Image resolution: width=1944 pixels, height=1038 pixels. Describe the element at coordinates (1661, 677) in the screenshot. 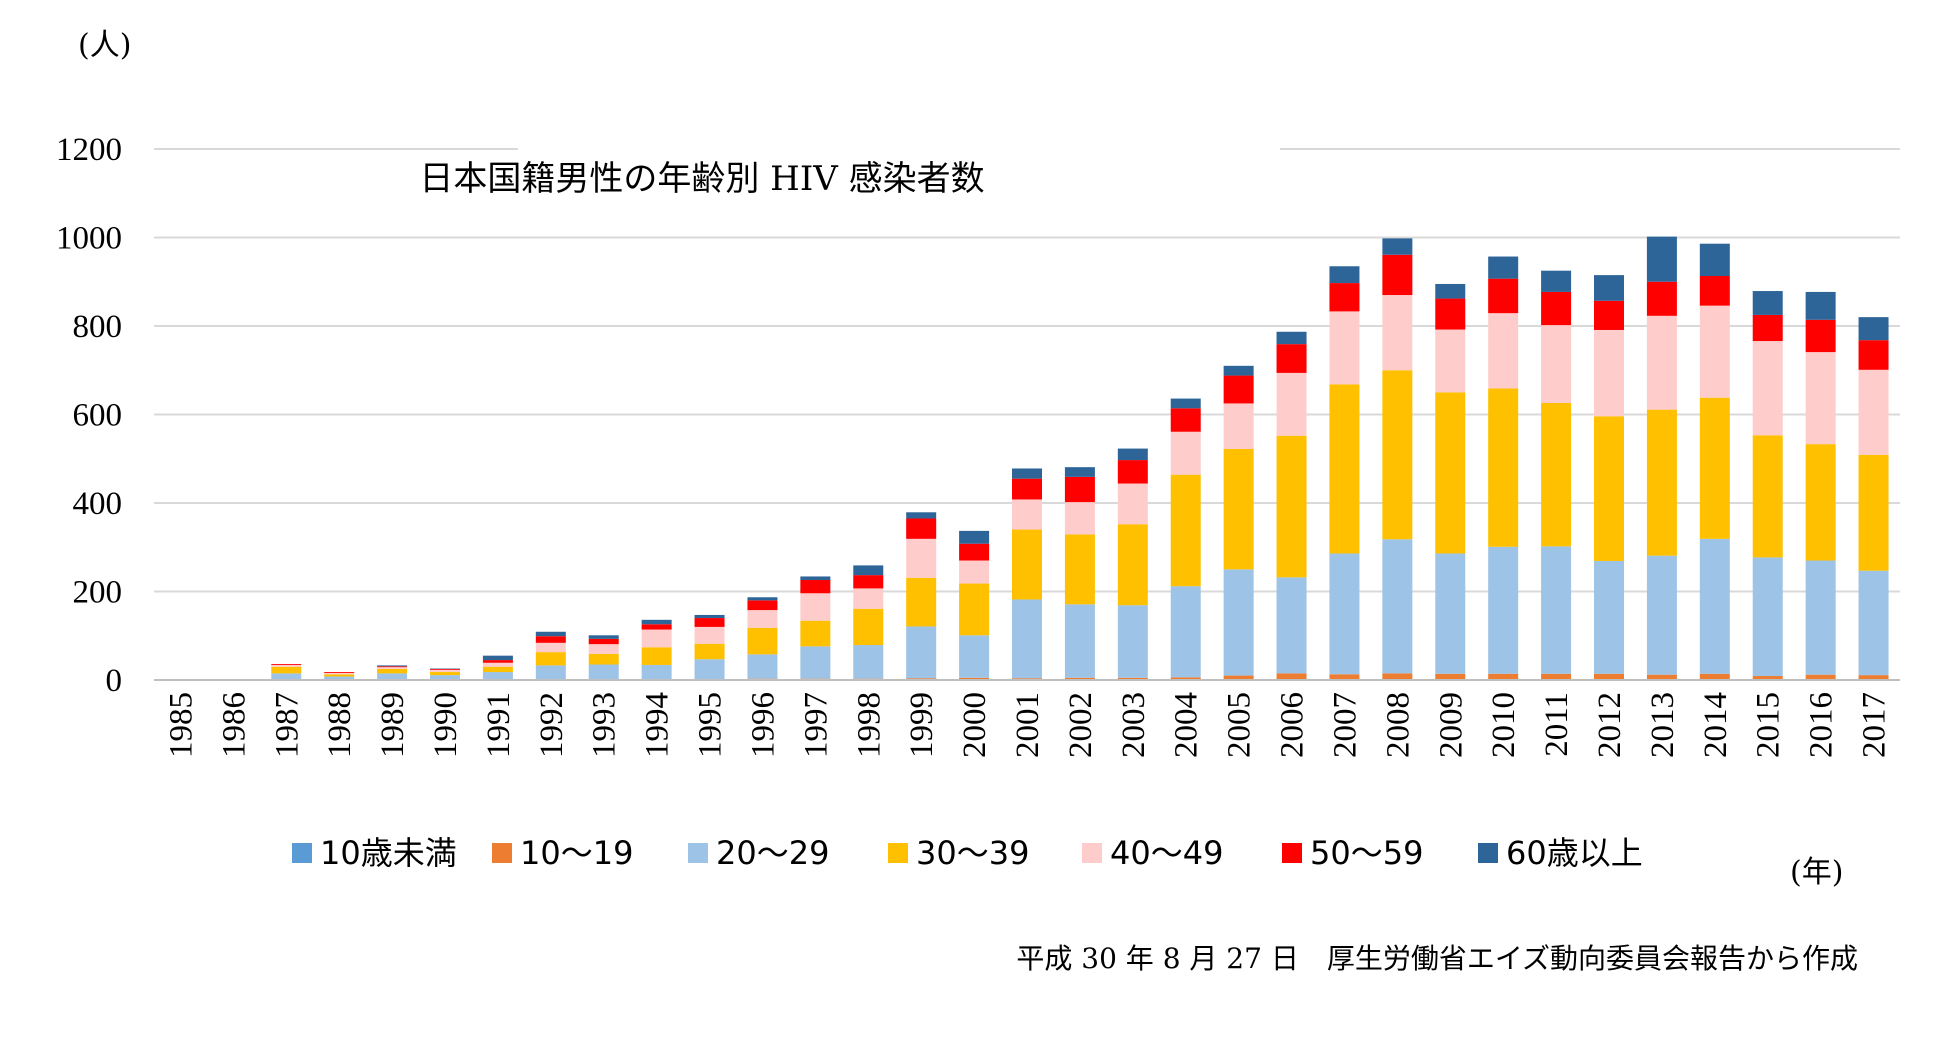

I see `bar-segment-2013-s1` at that location.